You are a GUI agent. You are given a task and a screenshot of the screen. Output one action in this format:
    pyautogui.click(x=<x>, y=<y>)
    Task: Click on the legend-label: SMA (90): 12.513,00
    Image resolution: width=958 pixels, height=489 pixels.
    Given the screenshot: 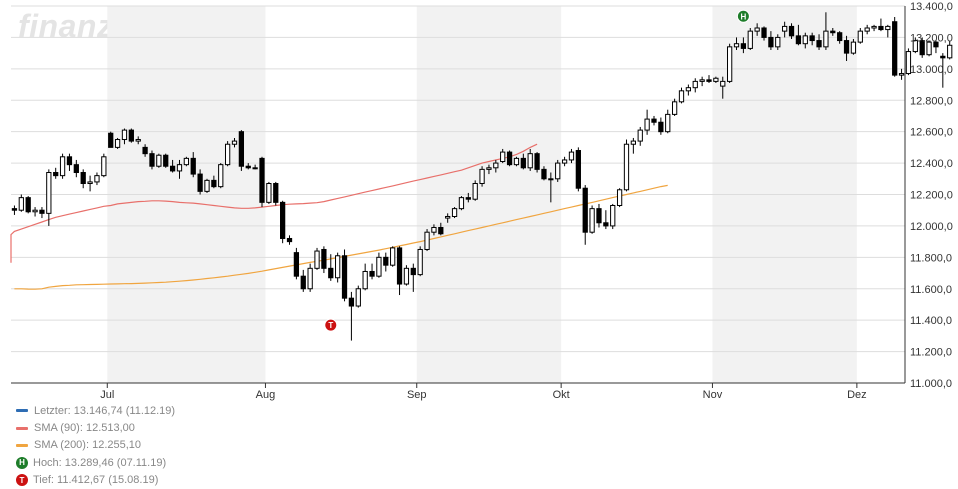 What is the action you would take?
    pyautogui.click(x=84, y=428)
    